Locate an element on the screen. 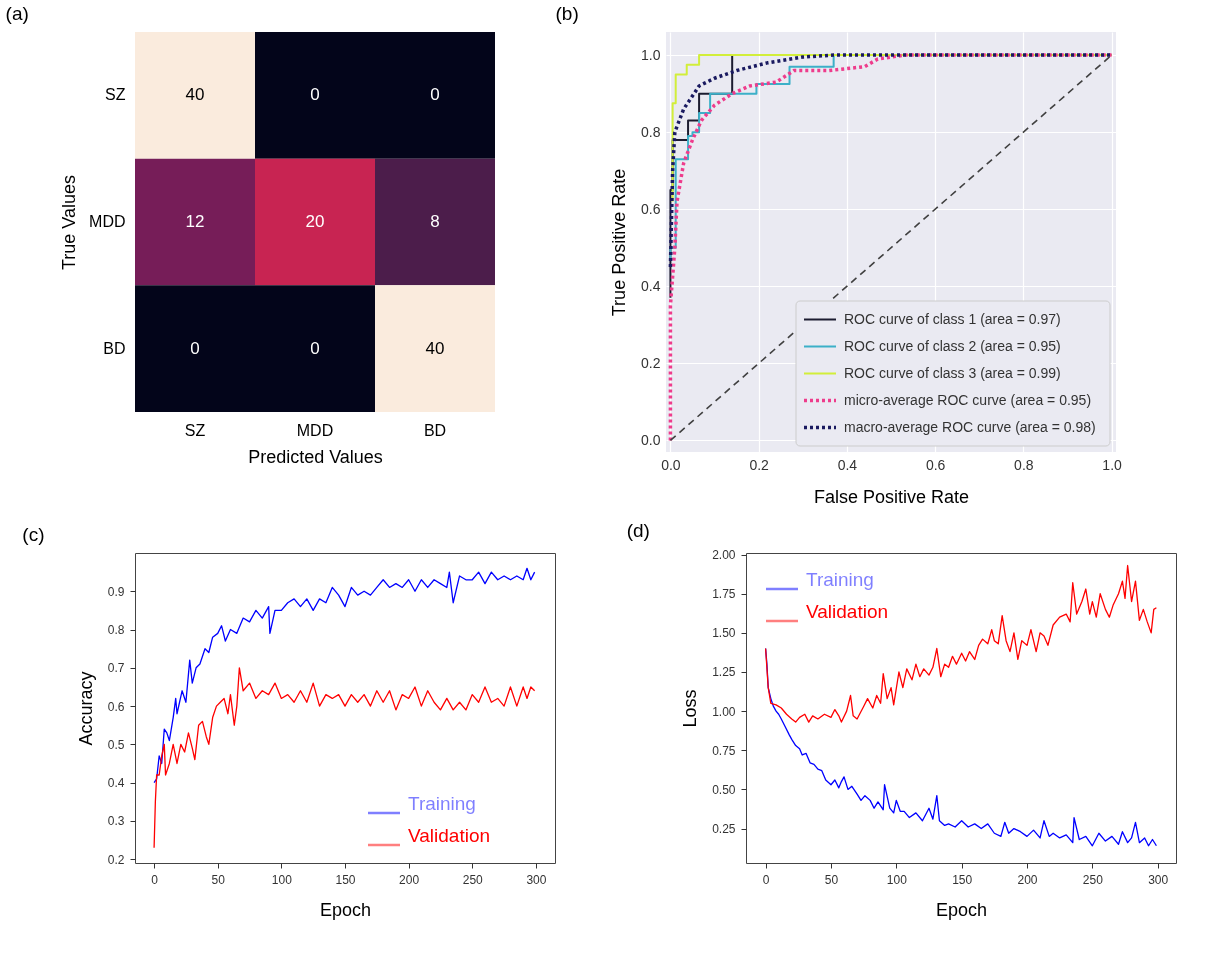 Image resolution: width=1223 pixels, height=977 pixels. y-axis-title: True Positive Rate is located at coordinates (619, 242).